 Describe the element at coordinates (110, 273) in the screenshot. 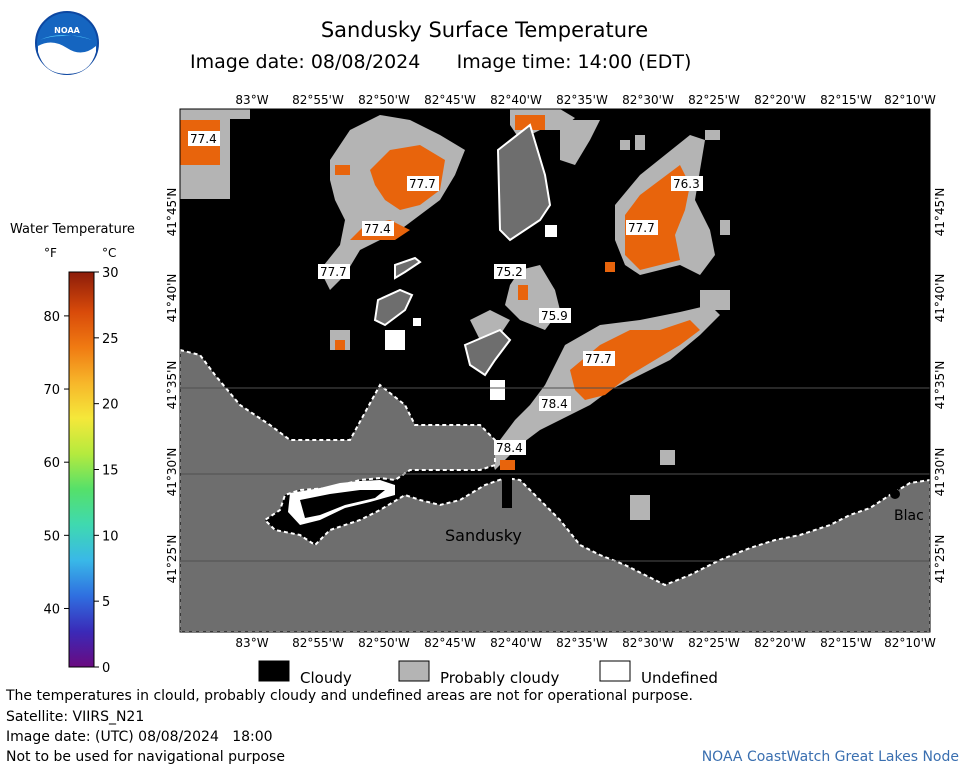

I see `c-tick-label: 30` at that location.